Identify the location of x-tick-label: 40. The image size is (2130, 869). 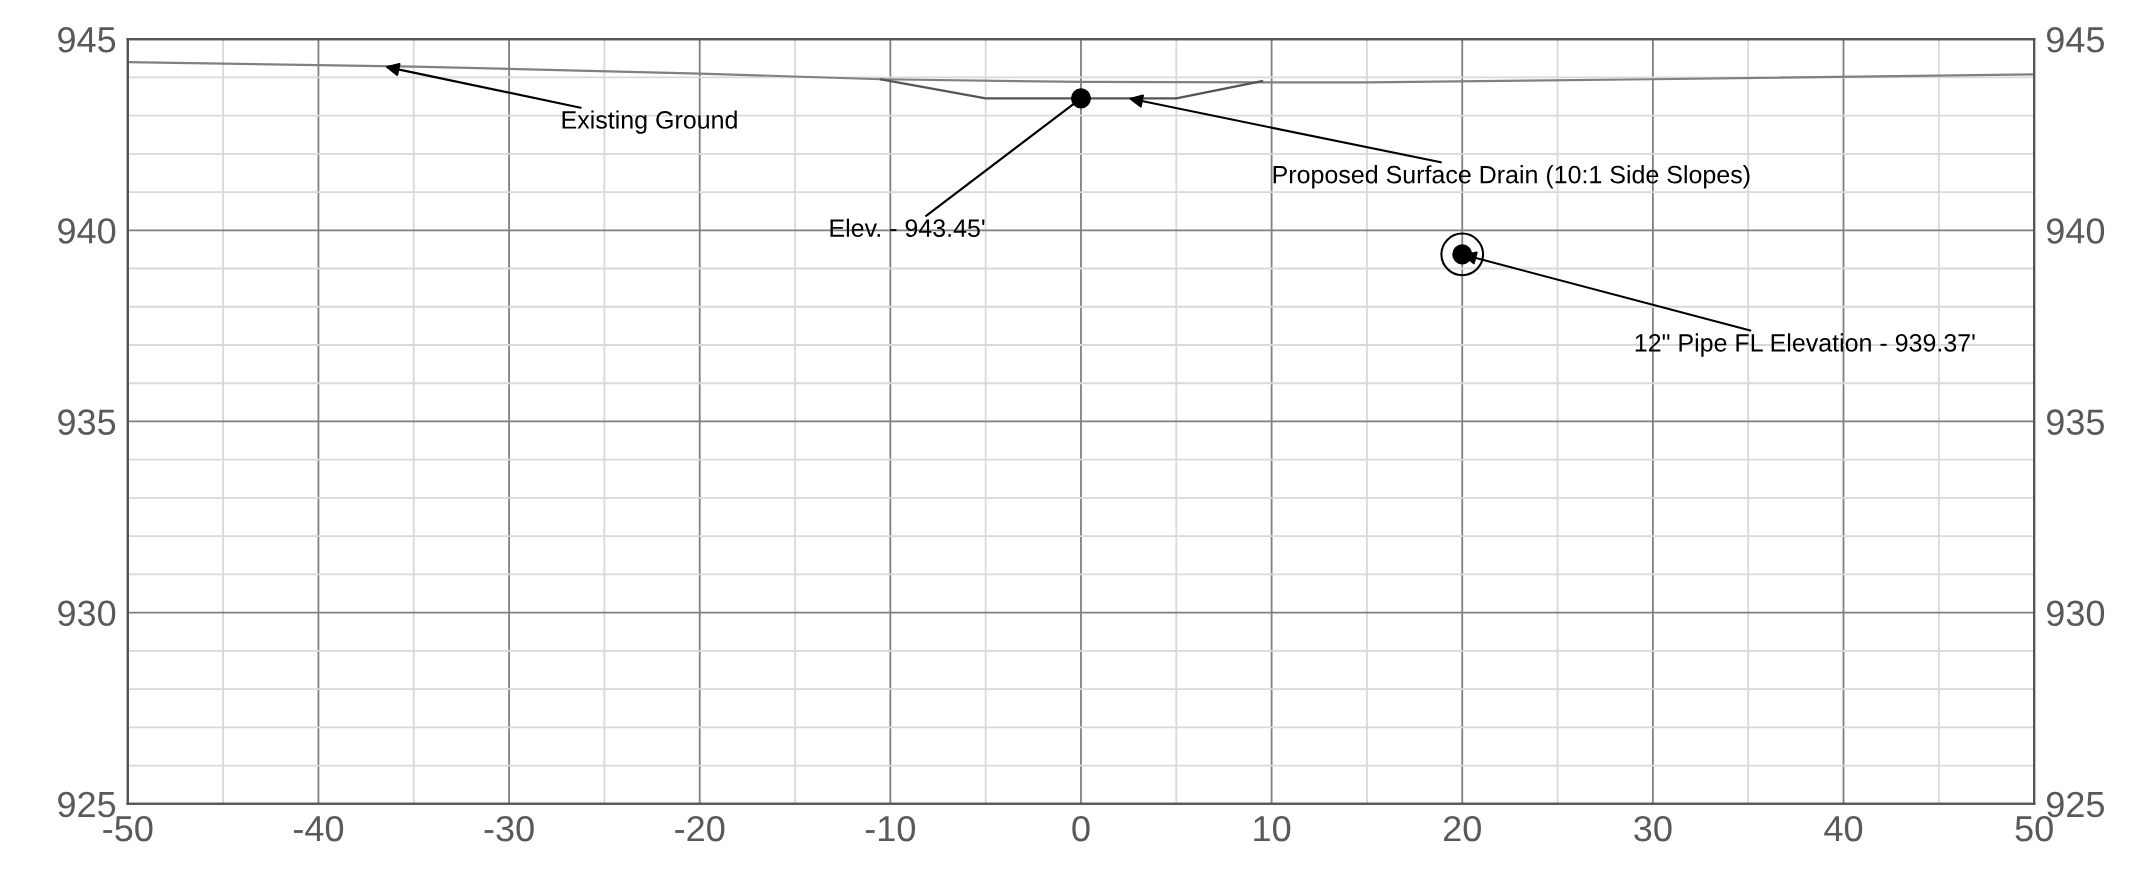
(1843, 828).